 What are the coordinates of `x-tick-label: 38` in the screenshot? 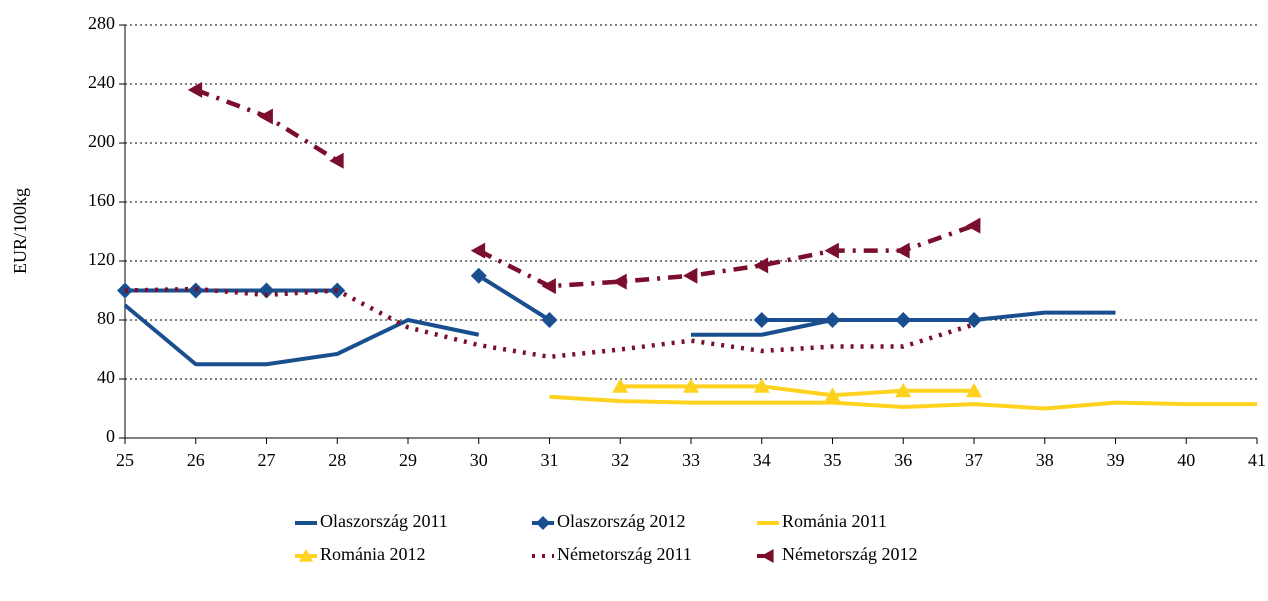 It's located at (1045, 460).